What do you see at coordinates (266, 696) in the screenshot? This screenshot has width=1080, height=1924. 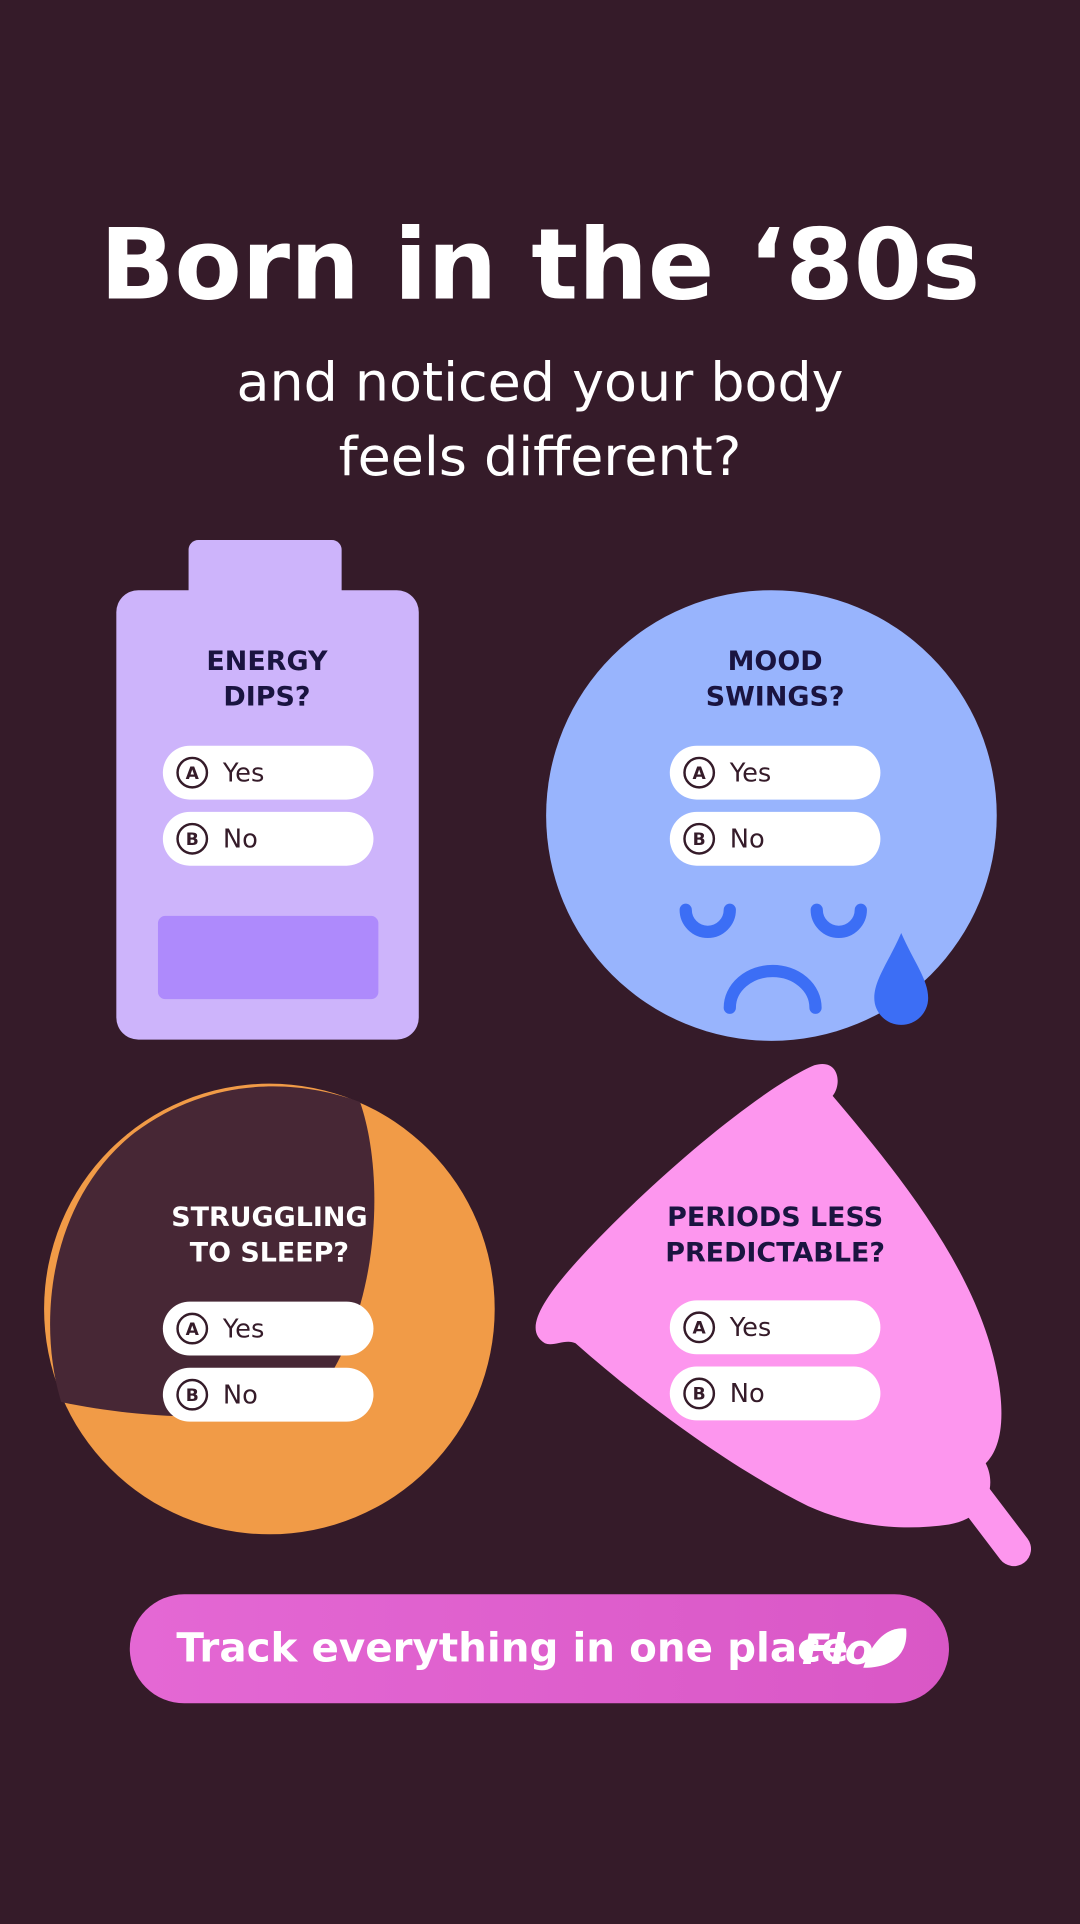 I see `question: DIPS?` at bounding box center [266, 696].